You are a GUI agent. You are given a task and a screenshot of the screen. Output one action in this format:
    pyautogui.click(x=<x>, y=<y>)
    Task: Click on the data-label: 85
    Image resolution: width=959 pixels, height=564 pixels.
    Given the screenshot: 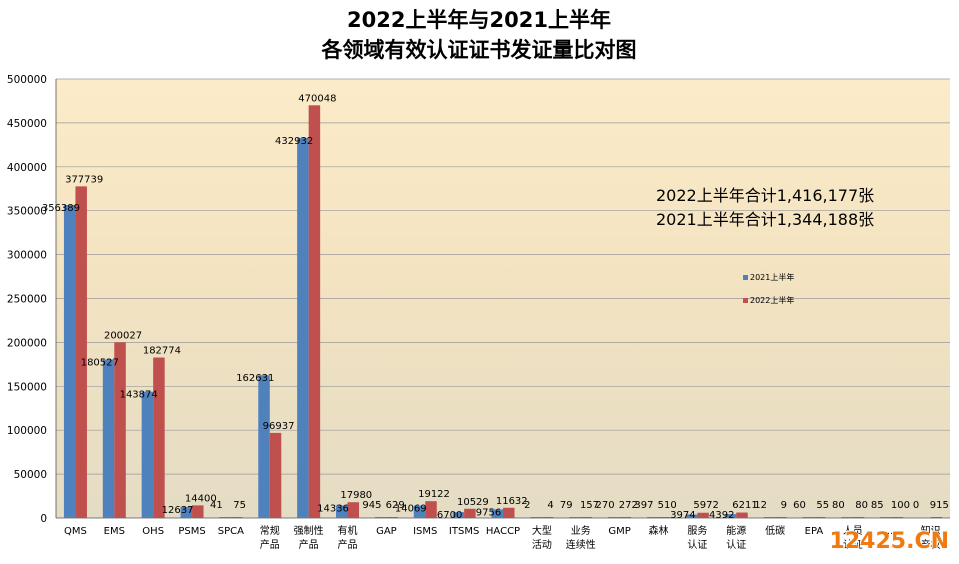 What is the action you would take?
    pyautogui.click(x=877, y=505)
    